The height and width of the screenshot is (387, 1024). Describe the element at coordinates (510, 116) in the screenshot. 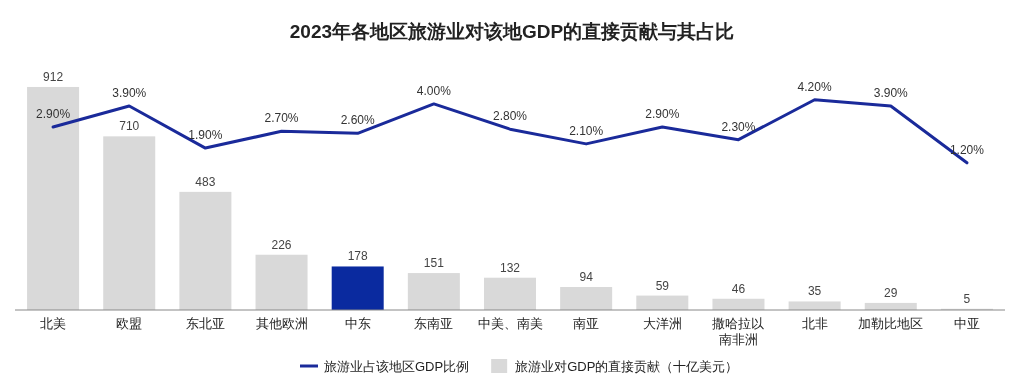

I see `data-label: 2.80%` at that location.